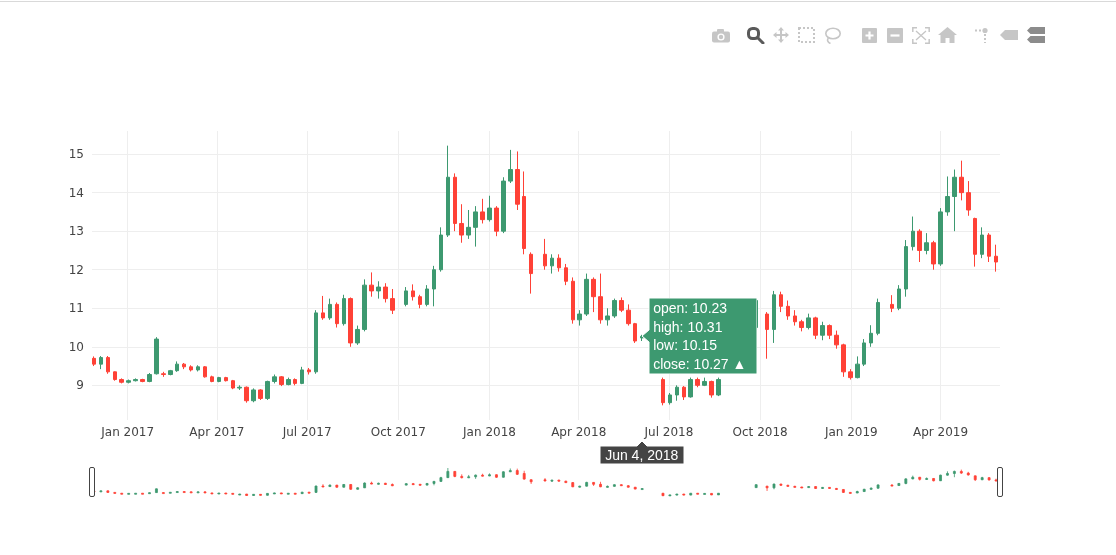 The image size is (1116, 555). Describe the element at coordinates (217, 432) in the screenshot. I see `x-tick-label: Apr 2017` at that location.